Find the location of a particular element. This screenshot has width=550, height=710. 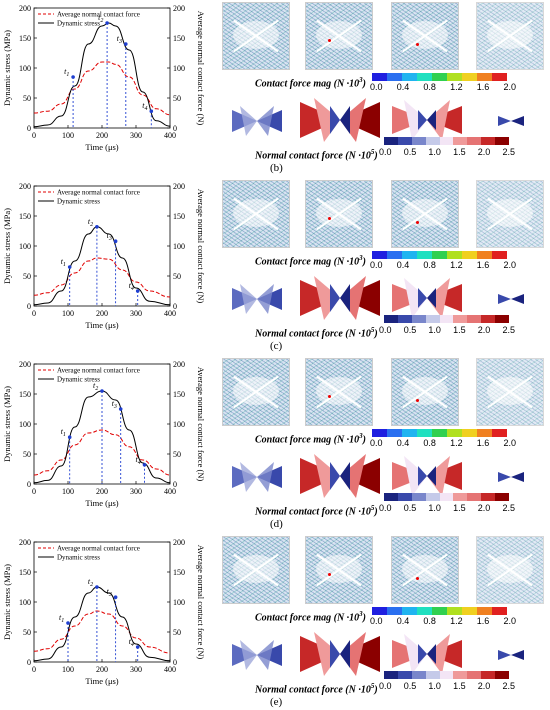

panel-caption: (c) is located at coordinates (276, 346).